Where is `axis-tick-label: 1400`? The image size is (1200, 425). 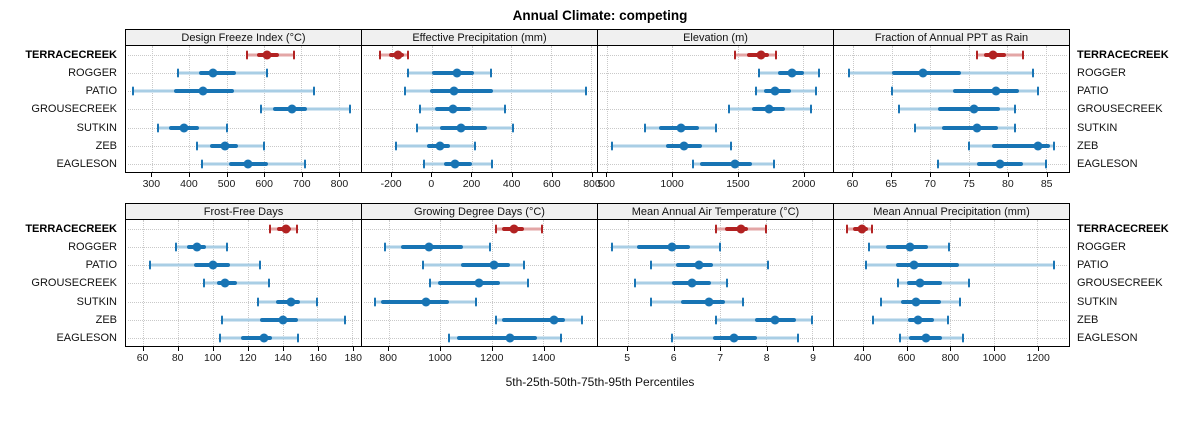
axis-tick-label: 1400 is located at coordinates (543, 358).